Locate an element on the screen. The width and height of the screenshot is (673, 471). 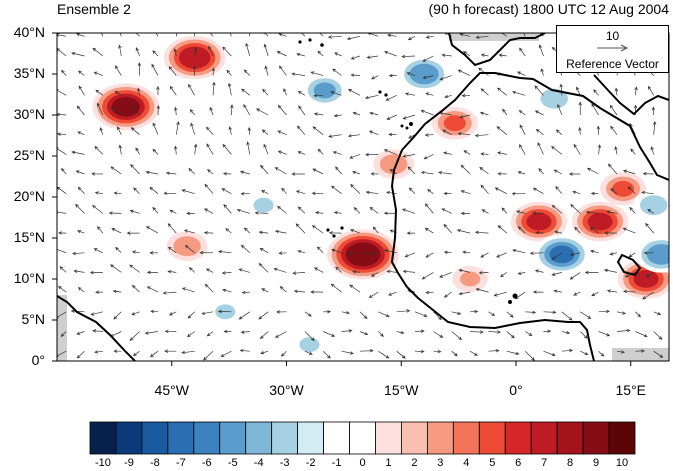
figure-title-right: (90 h forecast) 1800 UTC 12 Aug 2004 is located at coordinates (548, 9).